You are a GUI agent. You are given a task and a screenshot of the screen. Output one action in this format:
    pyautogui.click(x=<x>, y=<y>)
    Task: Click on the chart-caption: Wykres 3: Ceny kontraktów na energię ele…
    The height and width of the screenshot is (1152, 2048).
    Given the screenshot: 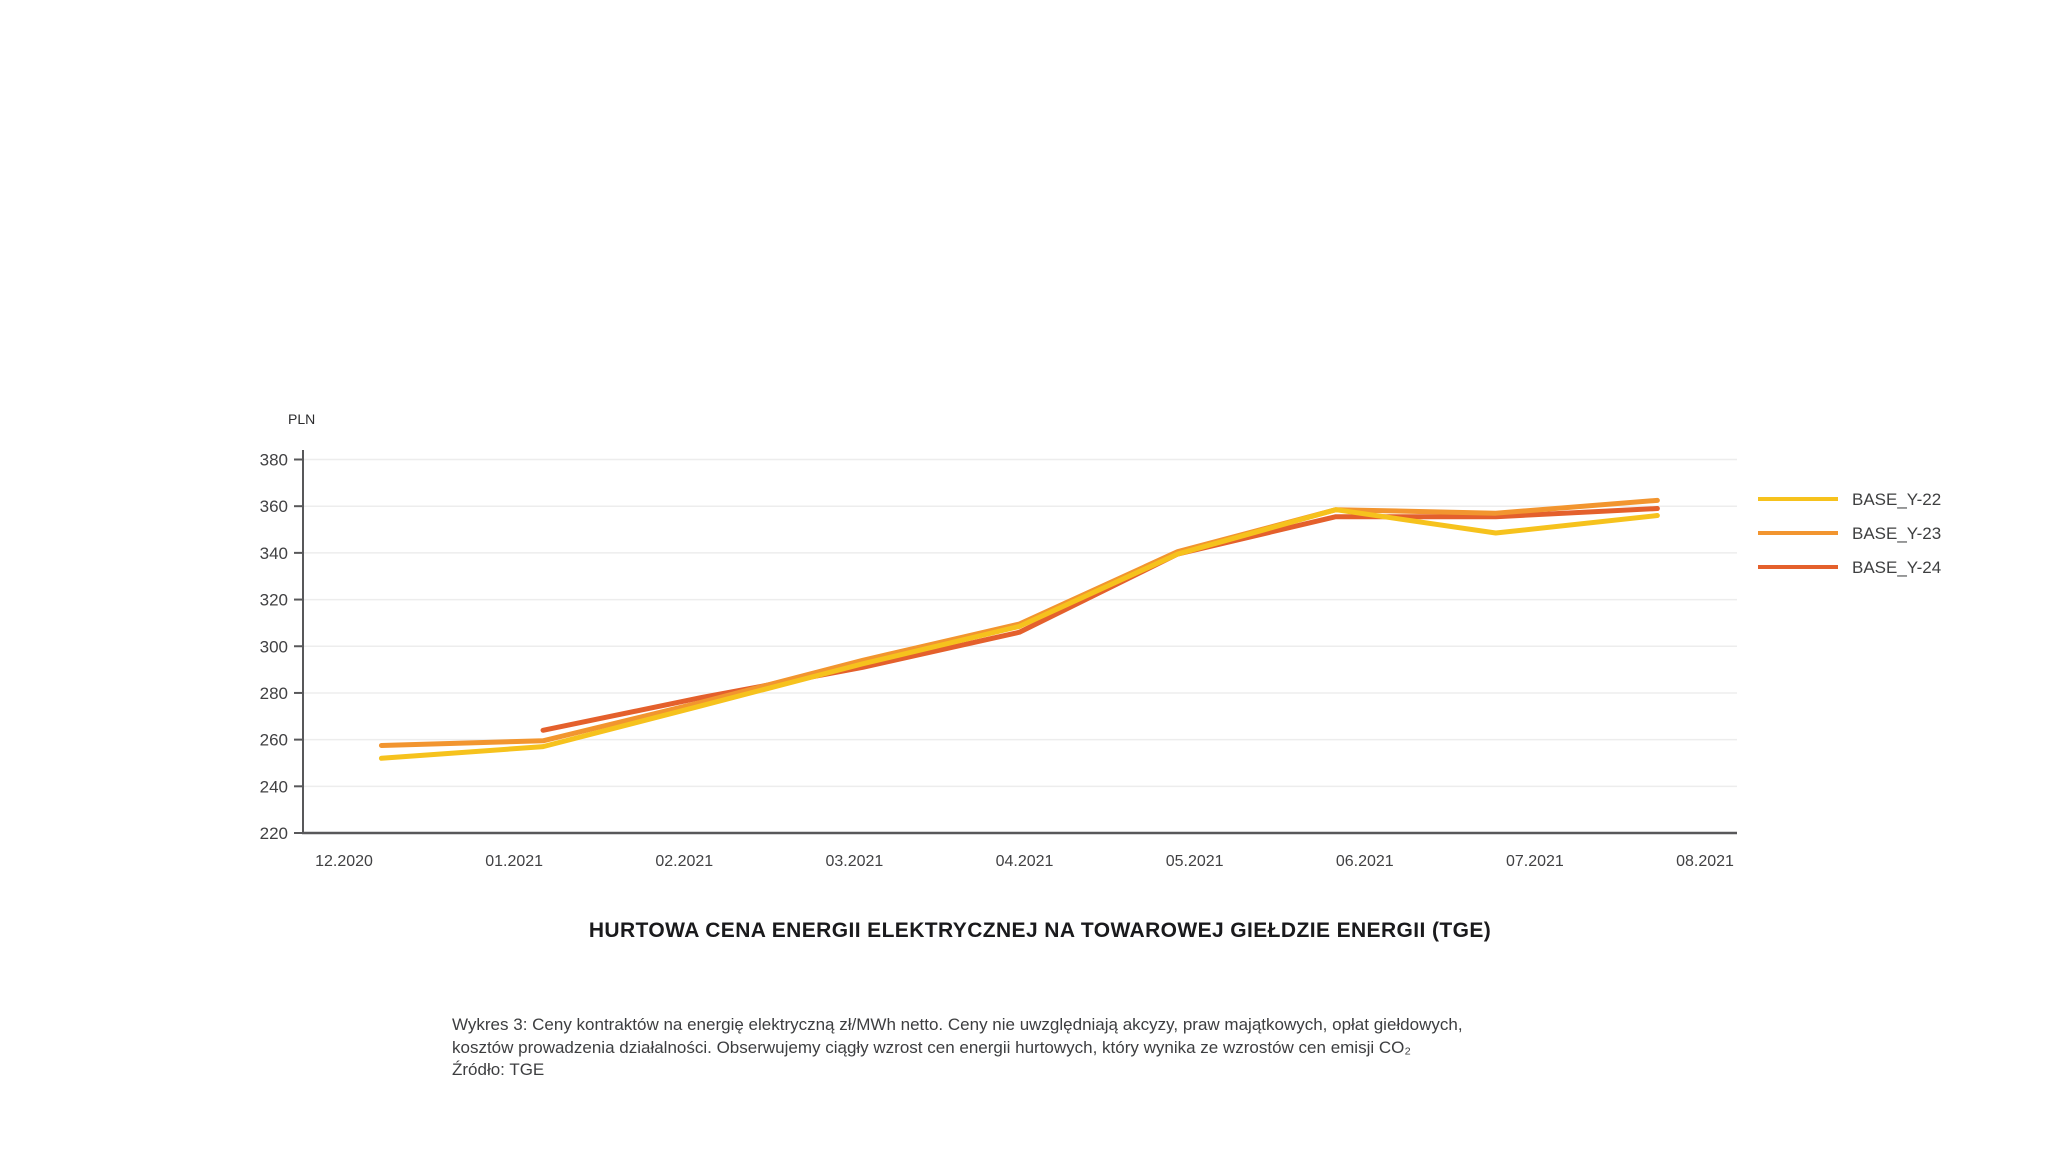 What is the action you would take?
    pyautogui.click(x=957, y=1048)
    